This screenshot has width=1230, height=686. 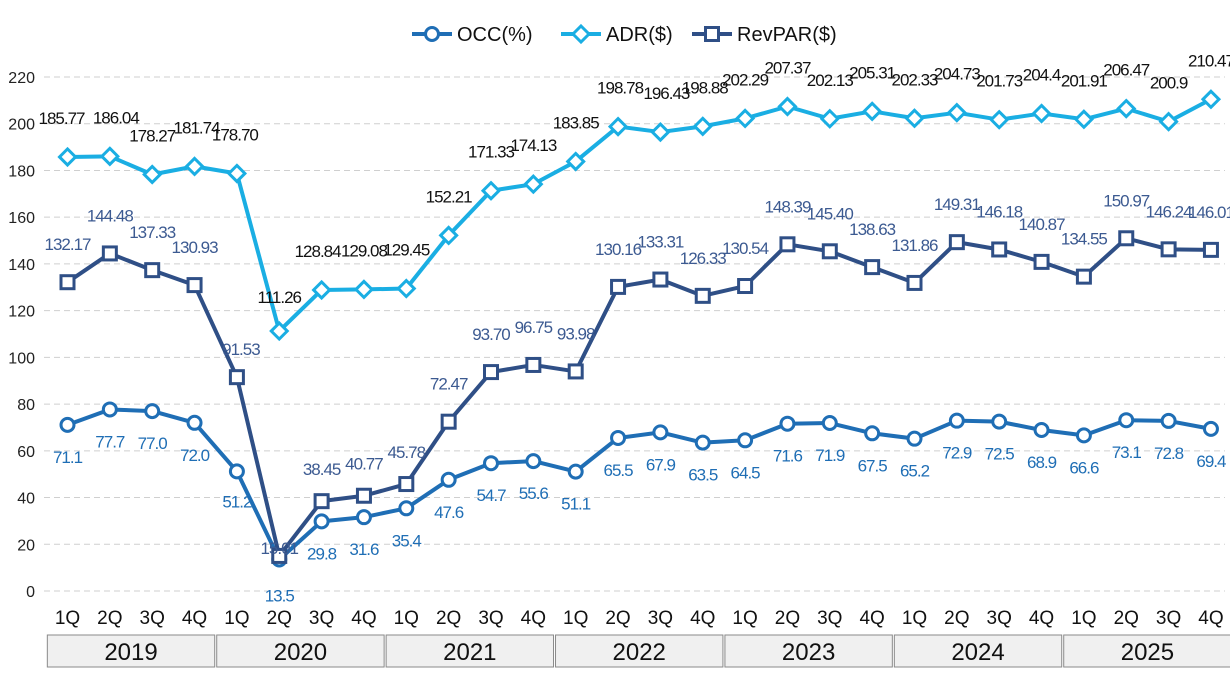 I want to click on adr-data-label: 210.47, so click(x=1209, y=60).